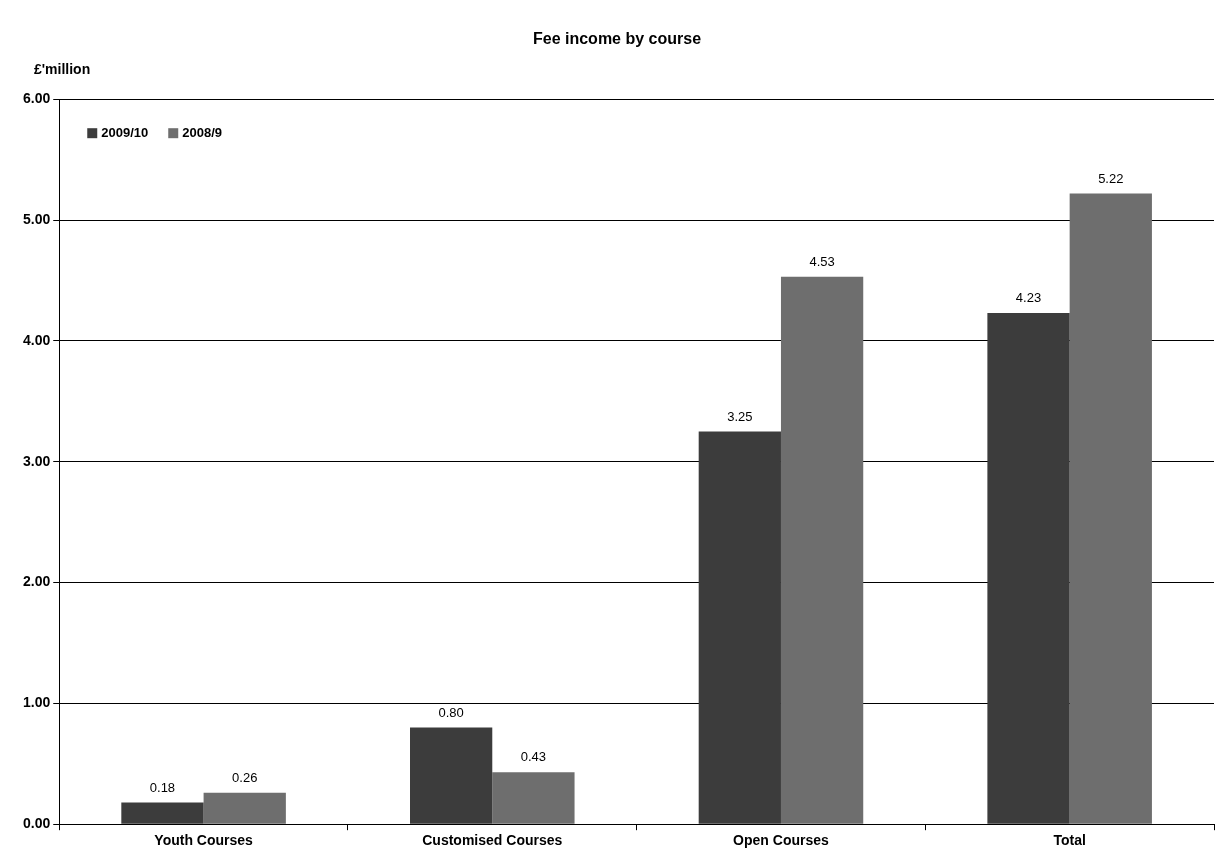 The width and height of the screenshot is (1220, 863). I want to click on data-label: 0.43, so click(533, 757).